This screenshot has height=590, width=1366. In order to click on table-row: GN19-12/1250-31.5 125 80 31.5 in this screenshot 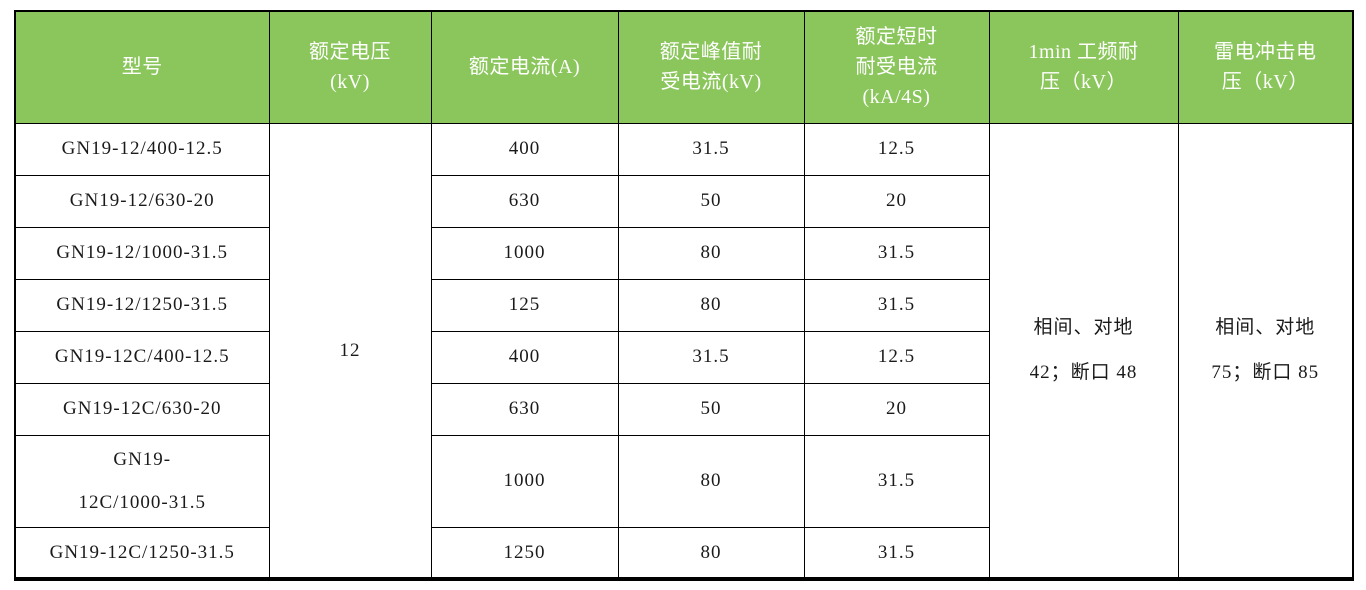, I will do `click(683, 305)`.